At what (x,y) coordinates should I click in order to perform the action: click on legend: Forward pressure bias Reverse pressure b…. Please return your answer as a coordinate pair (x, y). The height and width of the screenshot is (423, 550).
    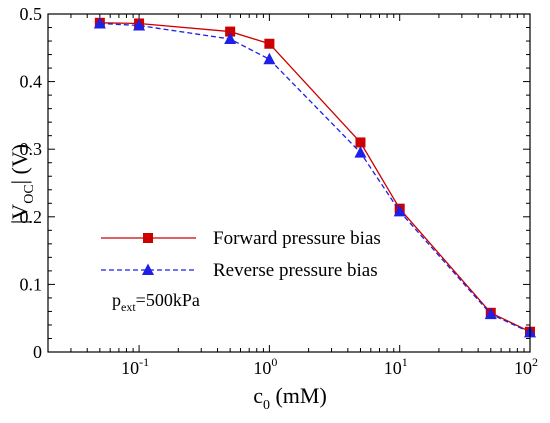
    Looking at the image, I should click on (241, 254).